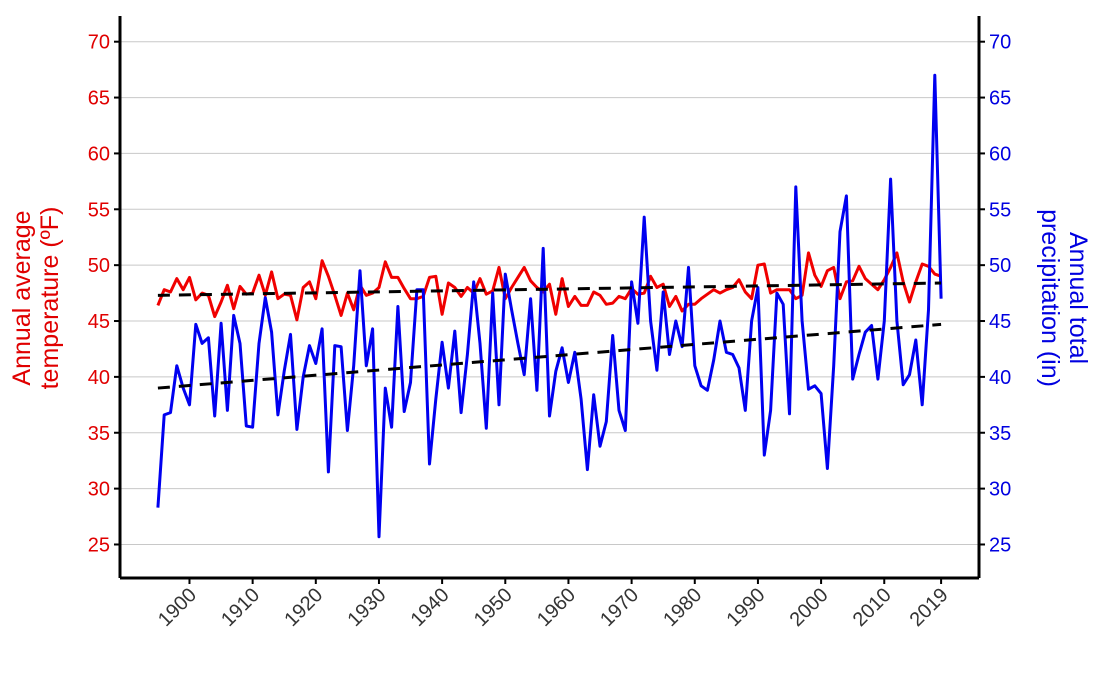  What do you see at coordinates (1000, 43) in the screenshot?
I see `right-y-tick-label: 70` at bounding box center [1000, 43].